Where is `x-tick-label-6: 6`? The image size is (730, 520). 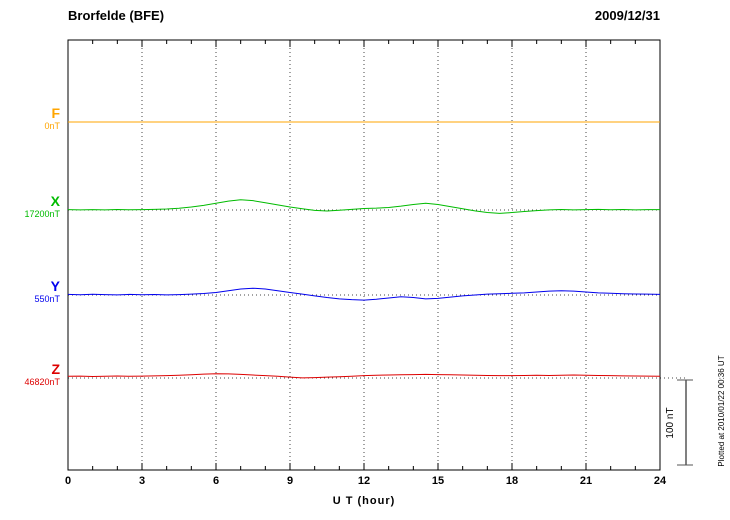 x-tick-label-6: 6 is located at coordinates (216, 481).